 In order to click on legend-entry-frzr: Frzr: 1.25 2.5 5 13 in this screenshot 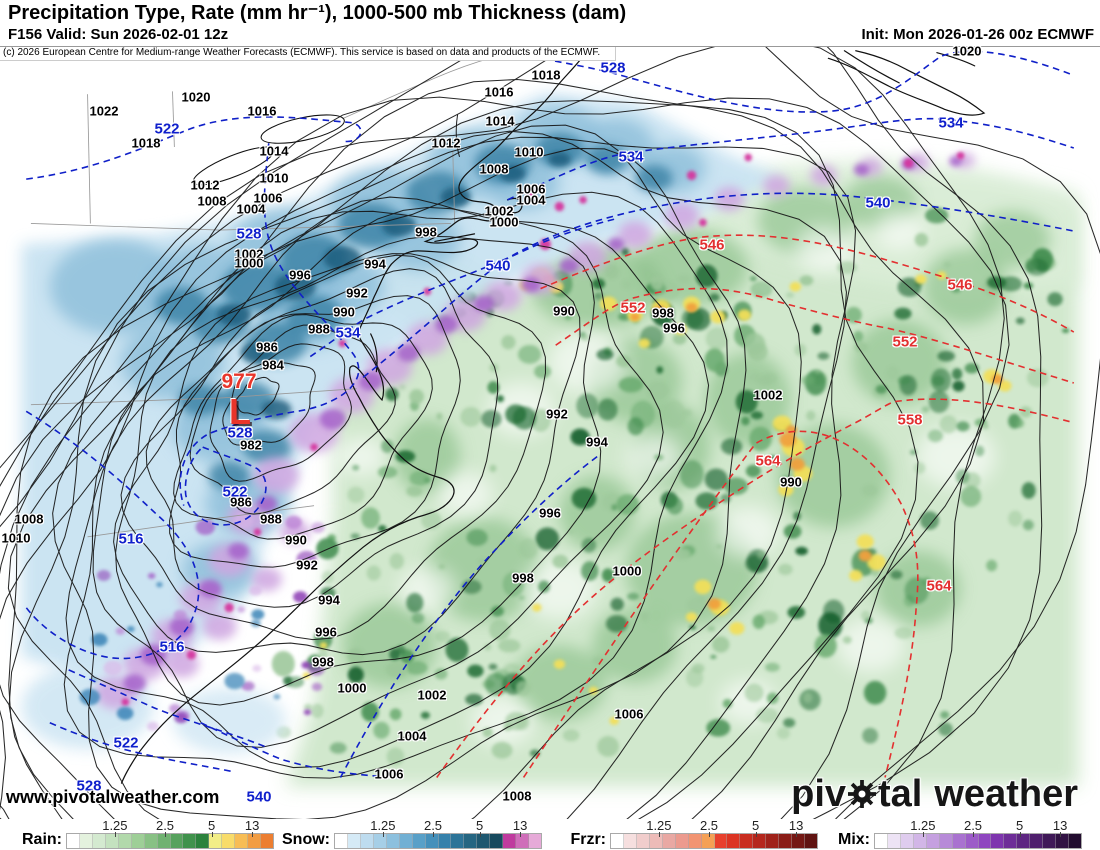, I will do `click(687, 834)`.